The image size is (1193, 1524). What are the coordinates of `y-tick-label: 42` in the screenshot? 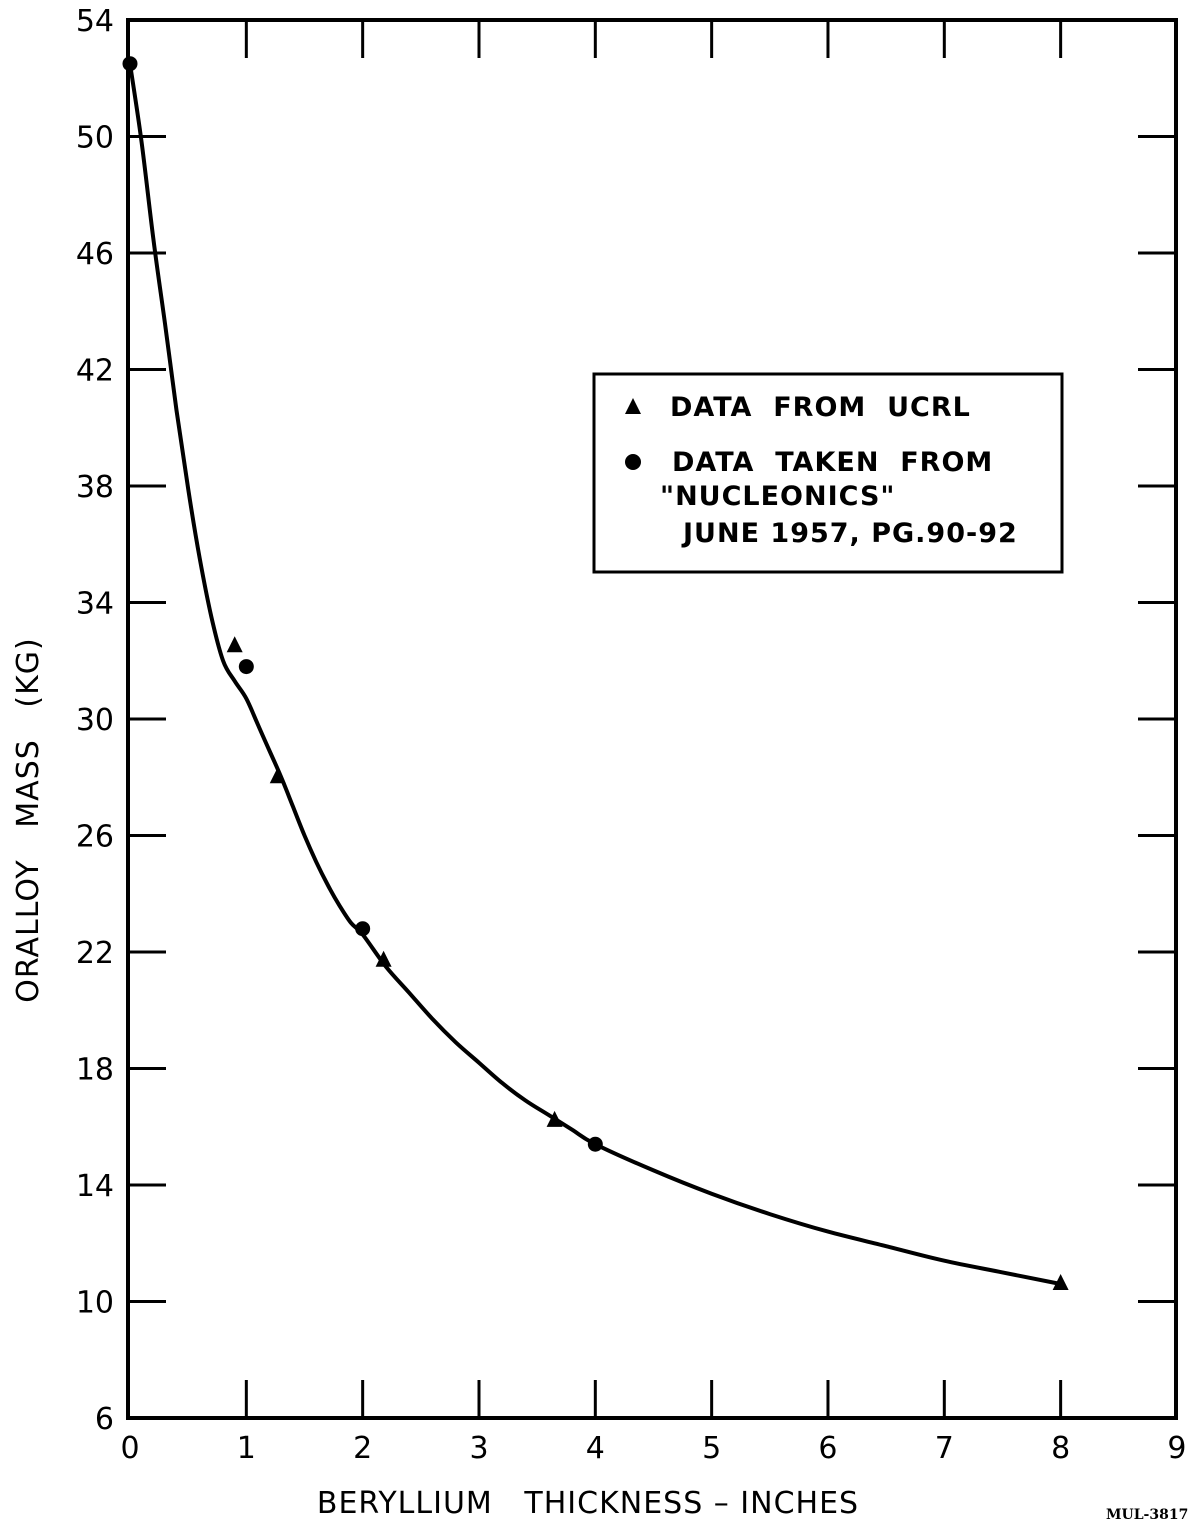 It's located at (95, 371).